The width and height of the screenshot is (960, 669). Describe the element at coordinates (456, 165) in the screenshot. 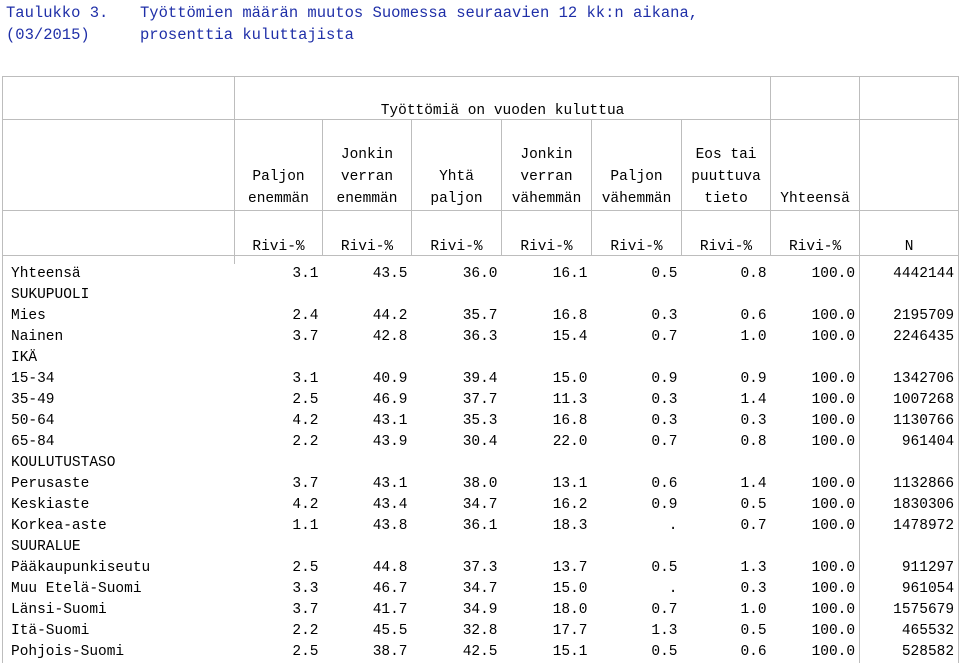

I see `column-header: Yhtä paljon` at that location.